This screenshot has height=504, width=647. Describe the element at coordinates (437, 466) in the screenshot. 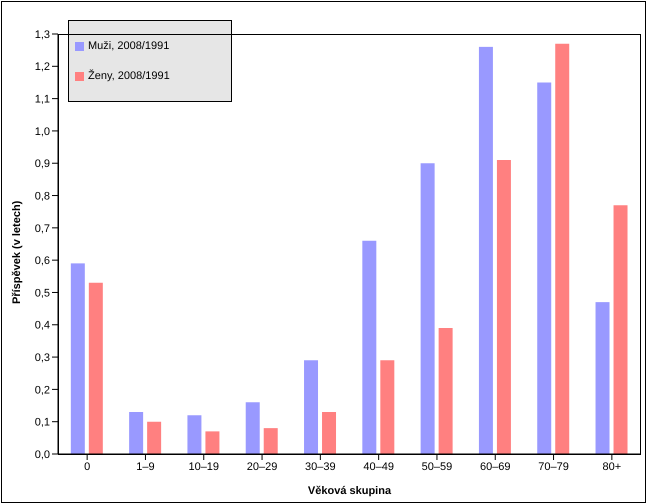

I see `x-tick-label: 50–59` at that location.